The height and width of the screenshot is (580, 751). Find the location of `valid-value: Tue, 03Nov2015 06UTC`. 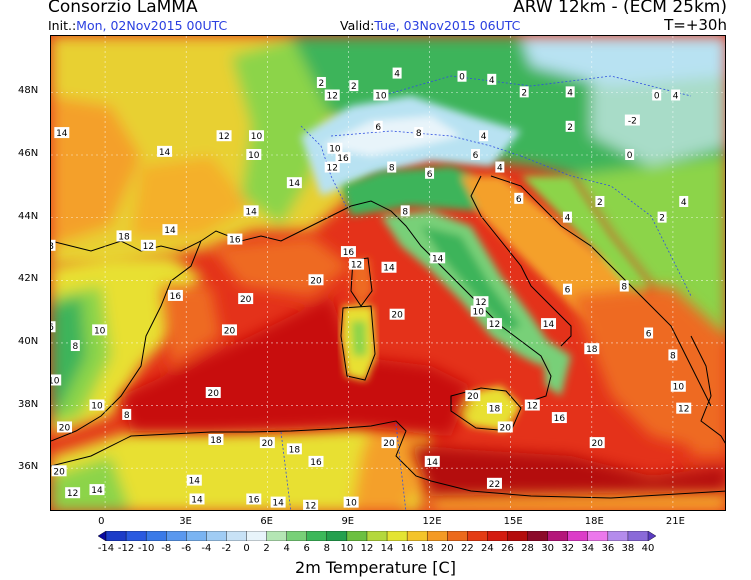

valid-value: Tue, 03Nov2015 06UTC is located at coordinates (447, 25).